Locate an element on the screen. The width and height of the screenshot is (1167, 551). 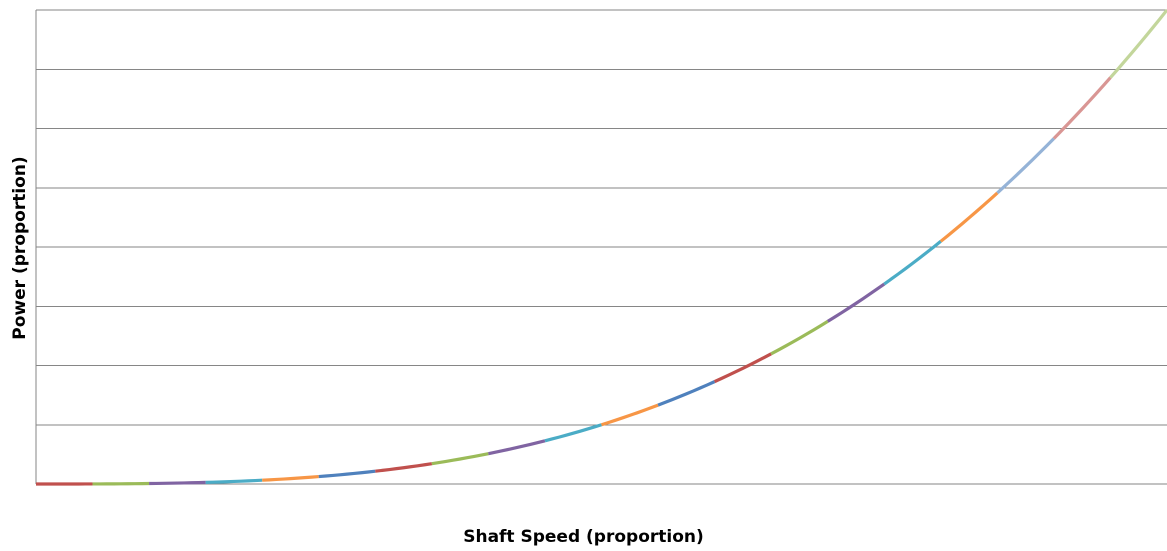
y-axis-title: Power (proportion) is located at coordinates (20, 248).